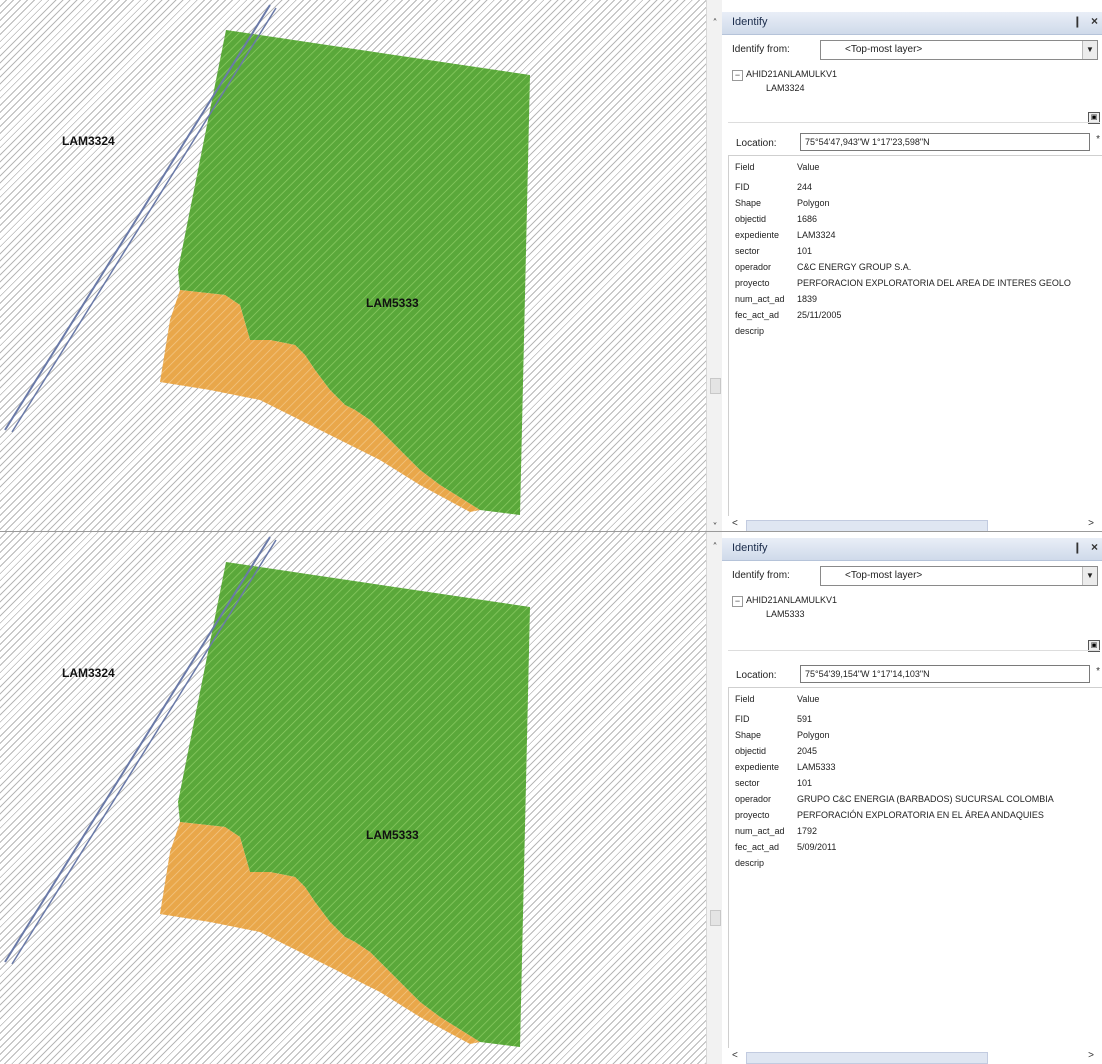 The width and height of the screenshot is (1102, 1064). I want to click on map-label-lam5333: LAM5333, so click(392, 835).